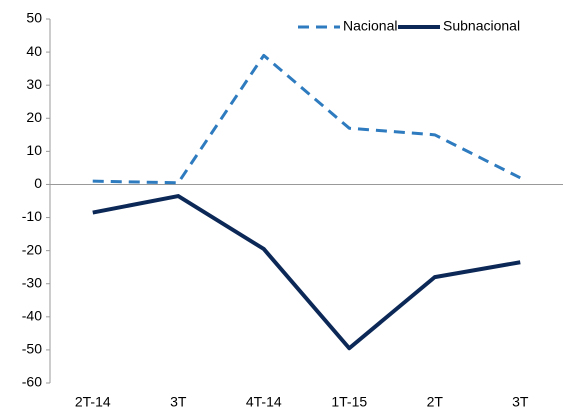 This screenshot has width=563, height=414. I want to click on y-tick-label: 40, so click(34, 51).